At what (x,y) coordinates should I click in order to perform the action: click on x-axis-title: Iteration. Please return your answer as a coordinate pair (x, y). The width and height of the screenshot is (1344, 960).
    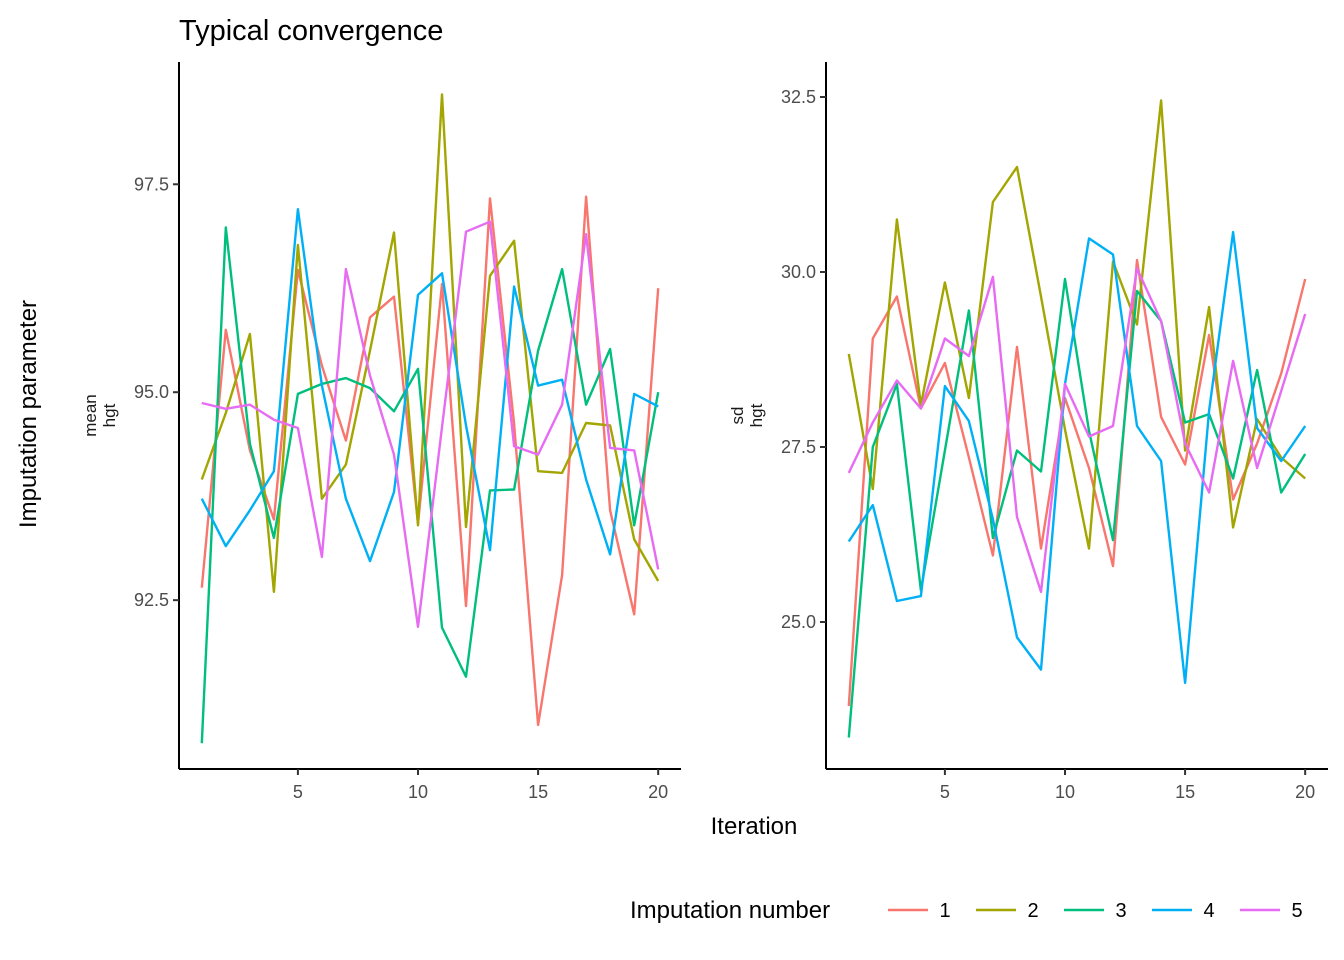
    Looking at the image, I should click on (754, 826).